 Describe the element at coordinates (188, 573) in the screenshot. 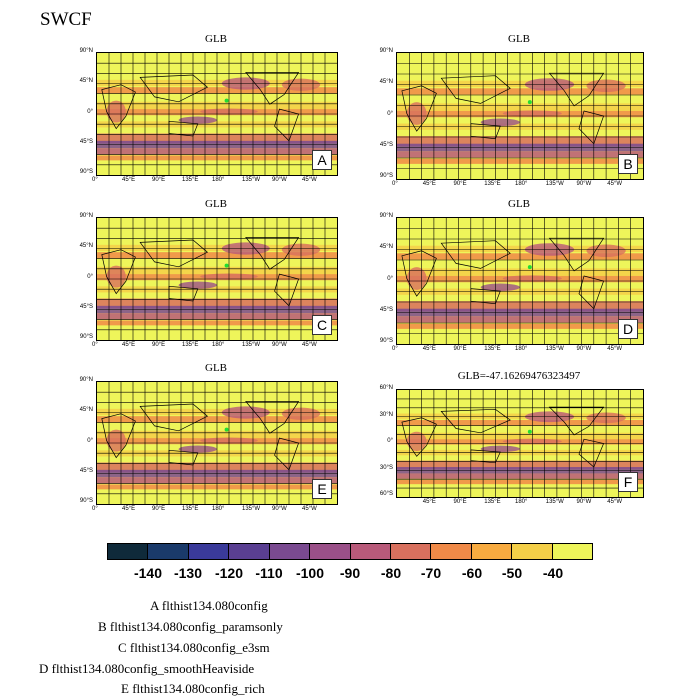

I see `colorbar-label: -130` at that location.